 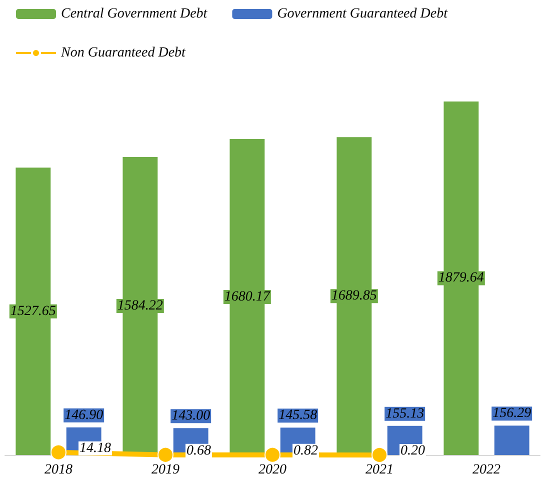 I want to click on data-label: 1680.17, so click(x=247, y=296).